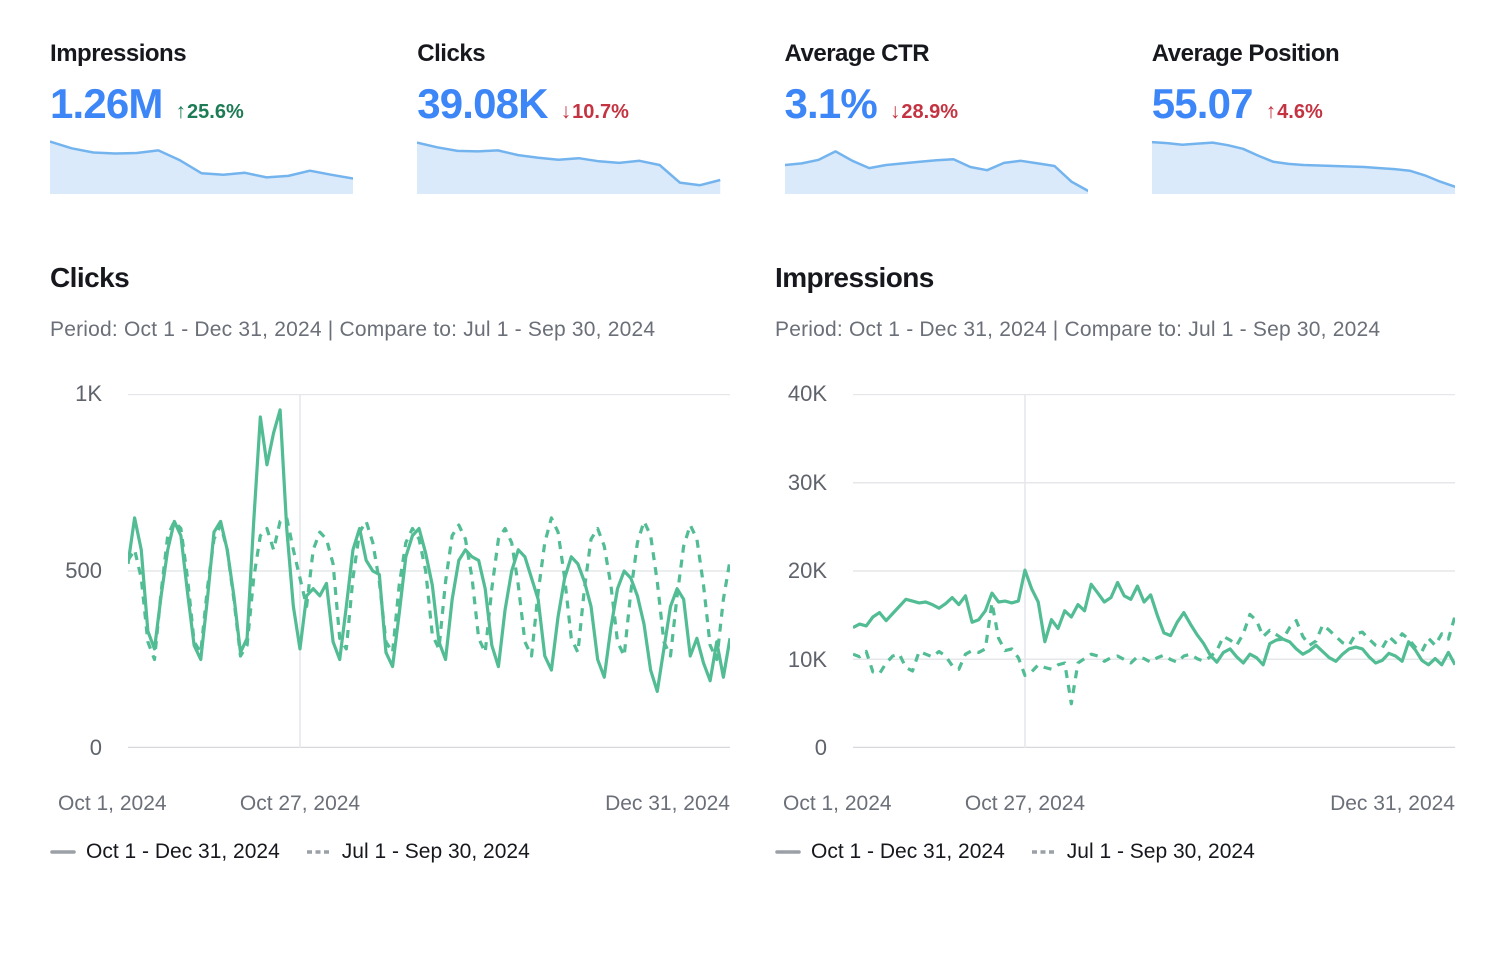  I want to click on kpi-value: 3.1%, so click(831, 103).